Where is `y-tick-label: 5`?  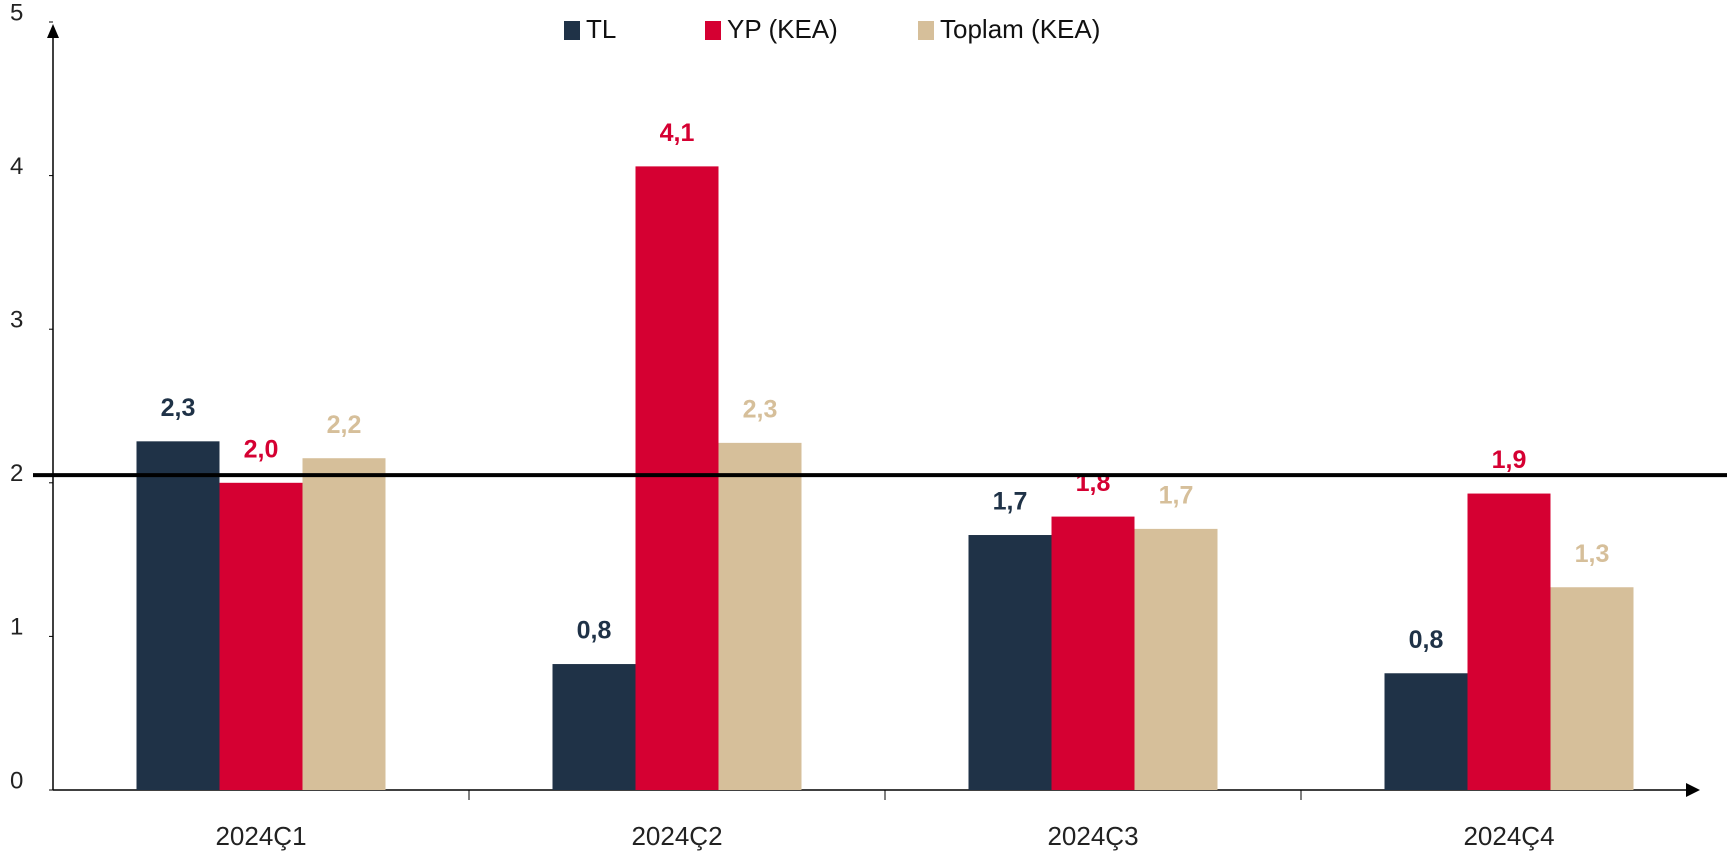 y-tick-label: 5 is located at coordinates (16, 13).